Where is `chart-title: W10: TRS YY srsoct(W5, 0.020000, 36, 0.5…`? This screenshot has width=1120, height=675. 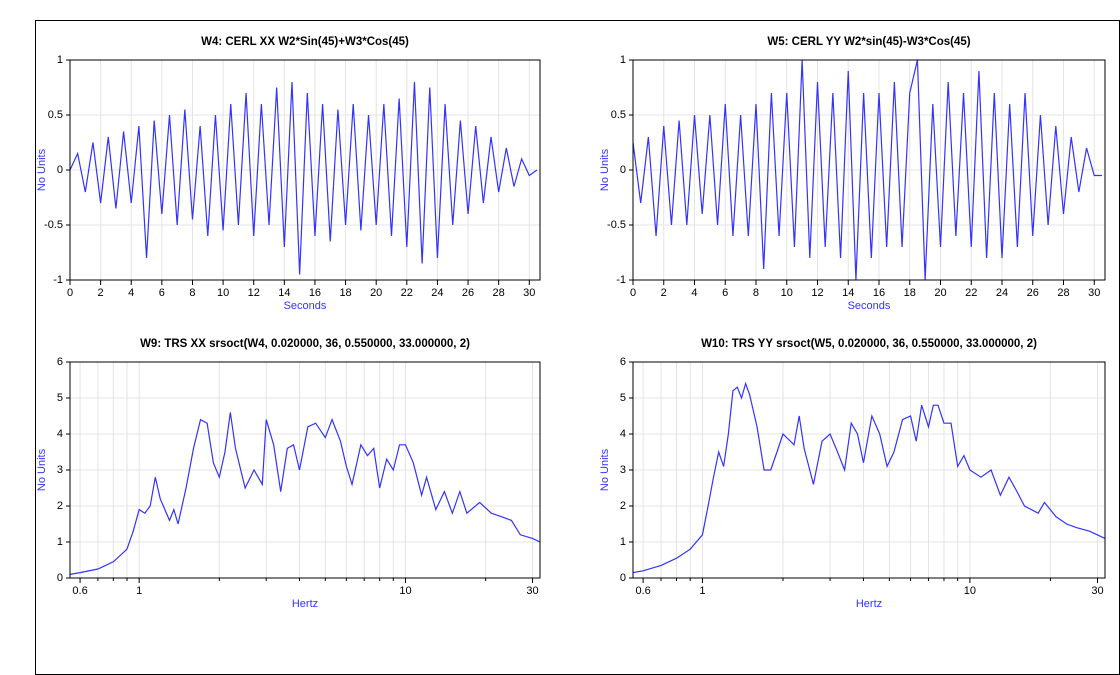 chart-title: W10: TRS YY srsoct(W5, 0.020000, 36, 0.5… is located at coordinates (869, 344).